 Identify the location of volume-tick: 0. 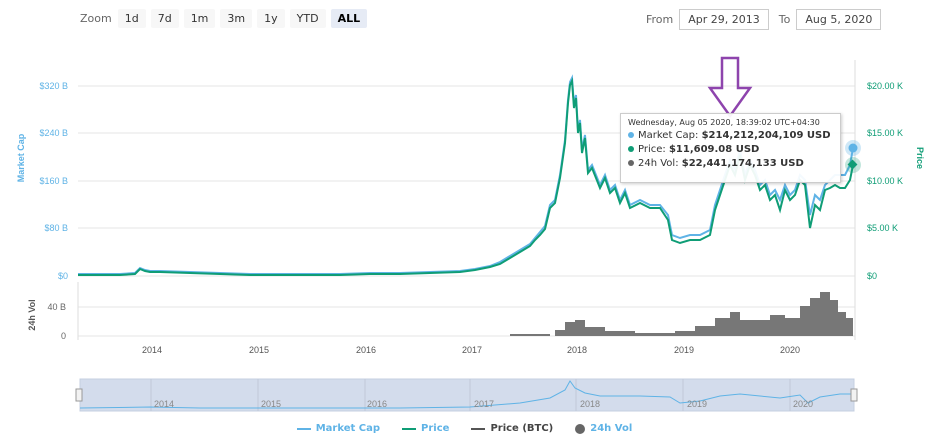
(63, 336).